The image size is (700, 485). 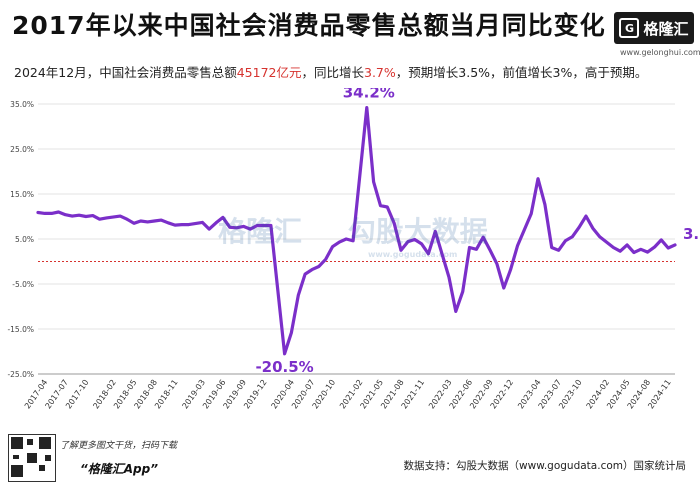 What do you see at coordinates (20, 374) in the screenshot?
I see `y-tick-label: -25.0%` at bounding box center [20, 374].